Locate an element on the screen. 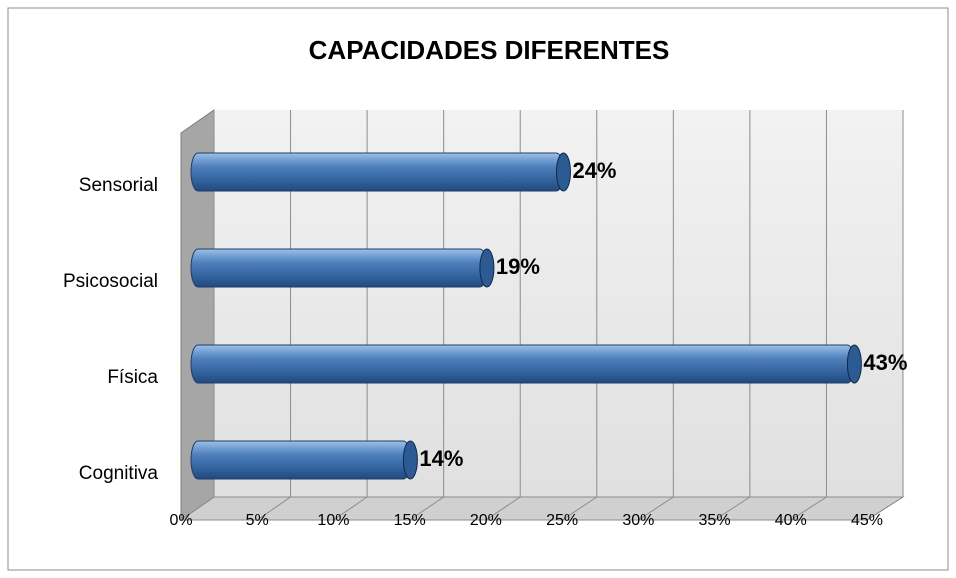  x-tick-label: 40% is located at coordinates (791, 520).